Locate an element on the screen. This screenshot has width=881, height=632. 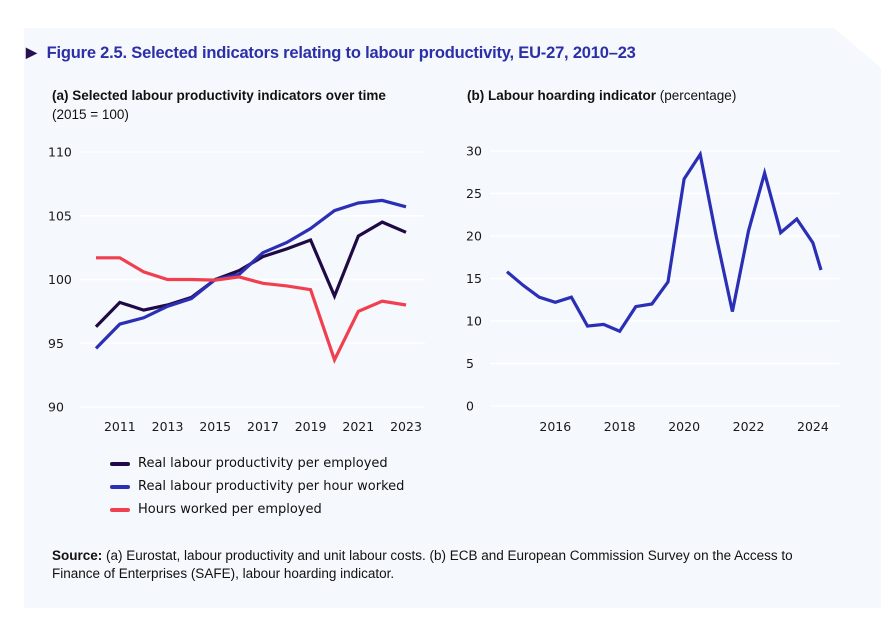
chart-a-x-tick-label: 2011 is located at coordinates (120, 426).